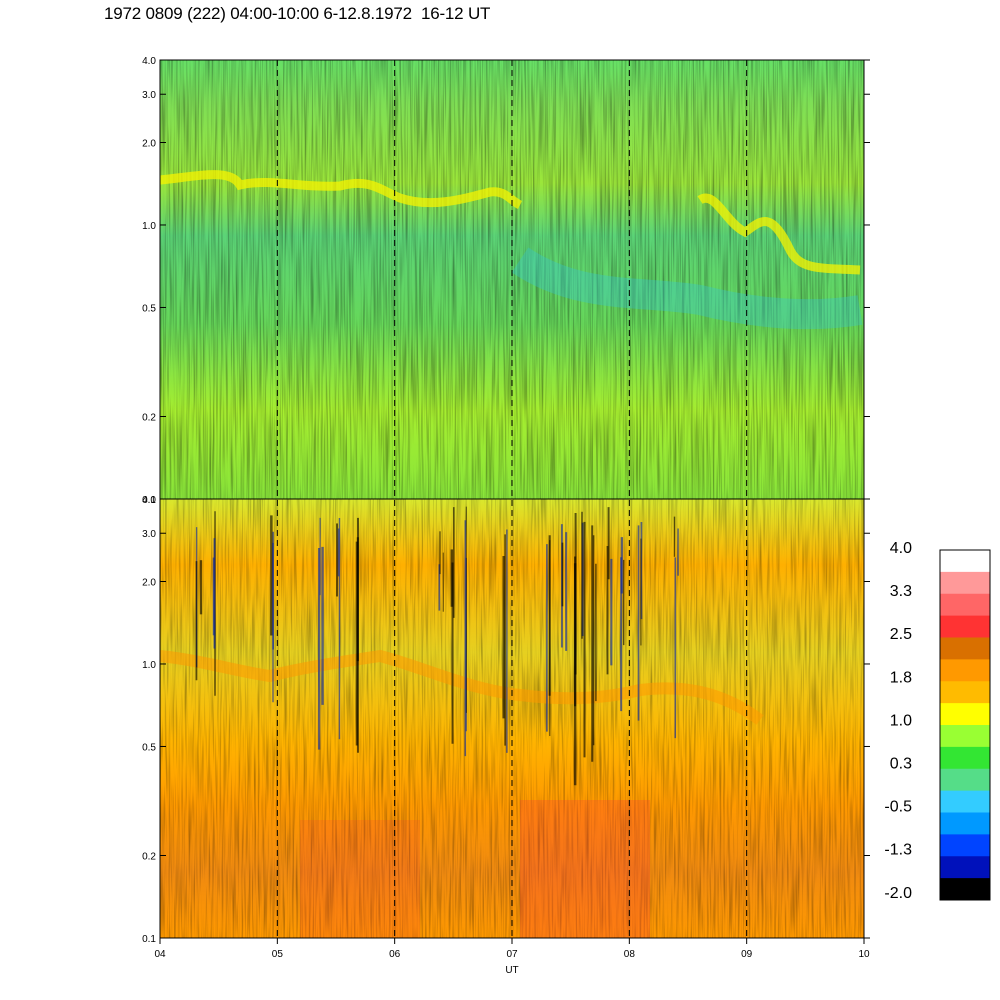 The height and width of the screenshot is (1000, 1000). What do you see at coordinates (747, 954) in the screenshot?
I see `x-tick-label: 09` at bounding box center [747, 954].